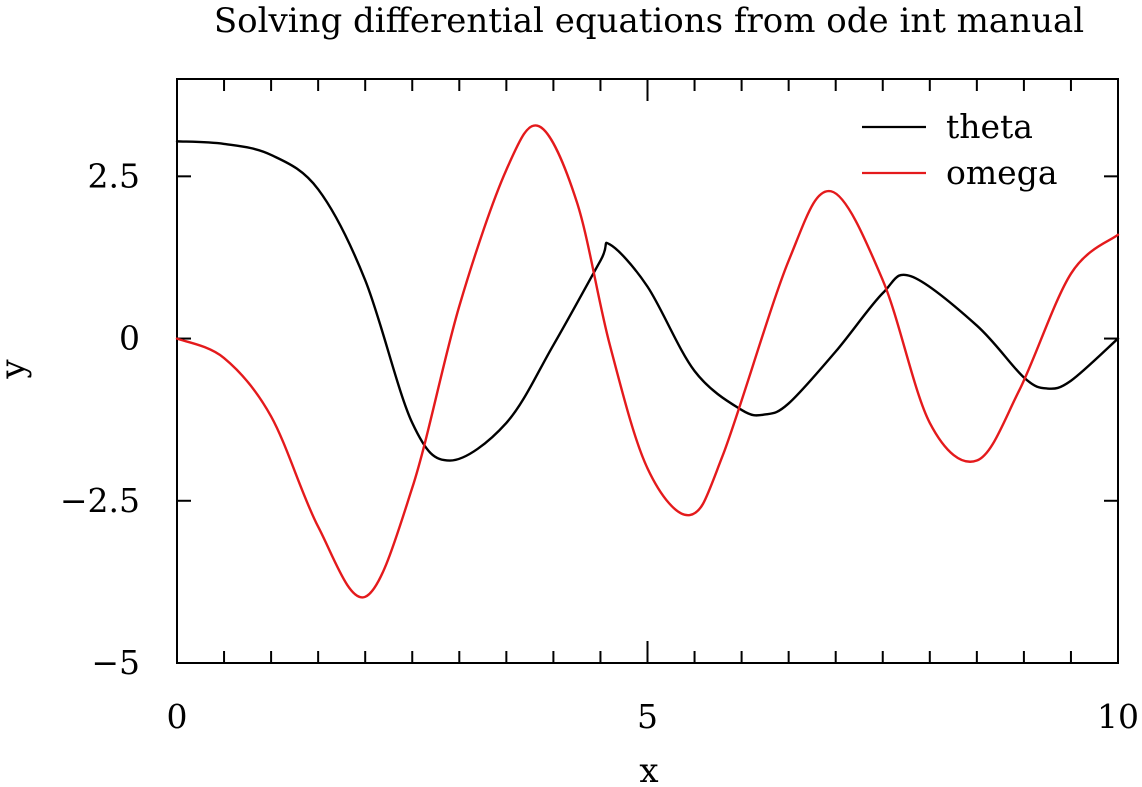 This screenshot has height=787, width=1142. I want to click on legend: theta omega, so click(960, 149).